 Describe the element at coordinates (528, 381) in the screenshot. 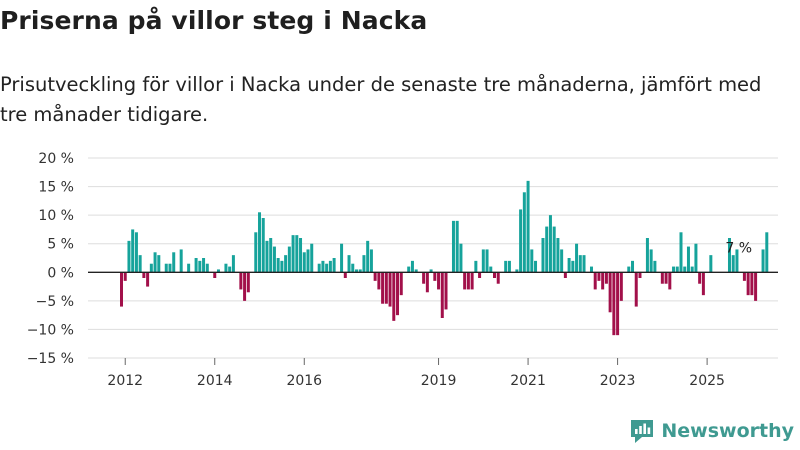

I see `x-tick-label: 2021` at that location.